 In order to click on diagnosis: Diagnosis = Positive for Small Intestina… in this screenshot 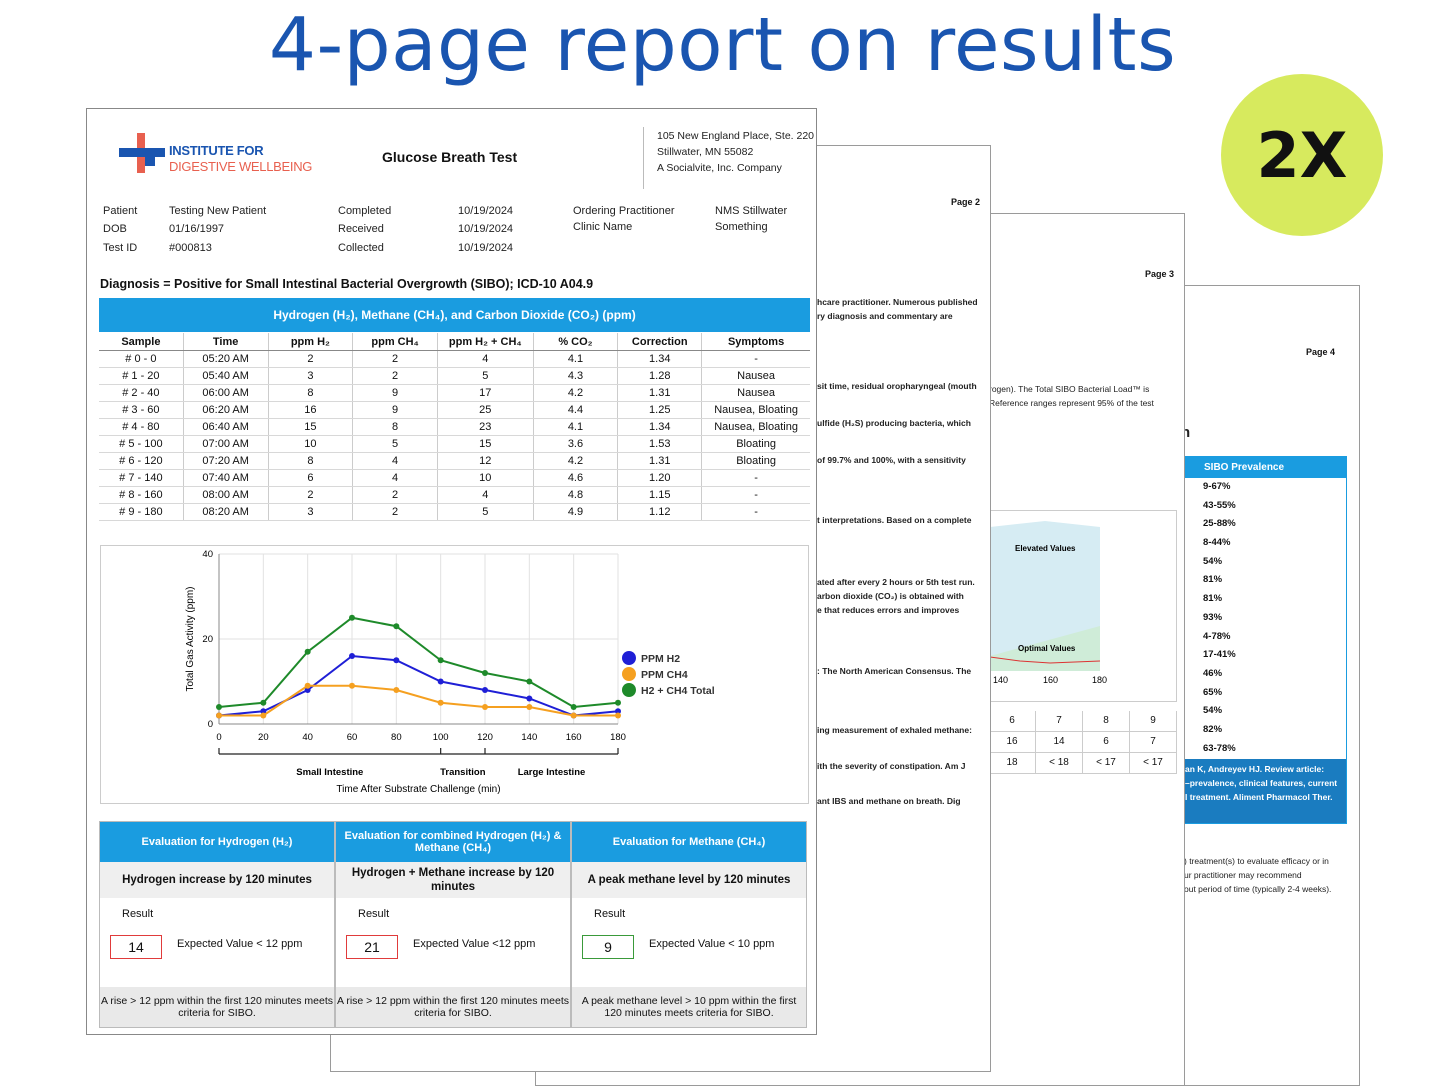, I will do `click(347, 284)`.